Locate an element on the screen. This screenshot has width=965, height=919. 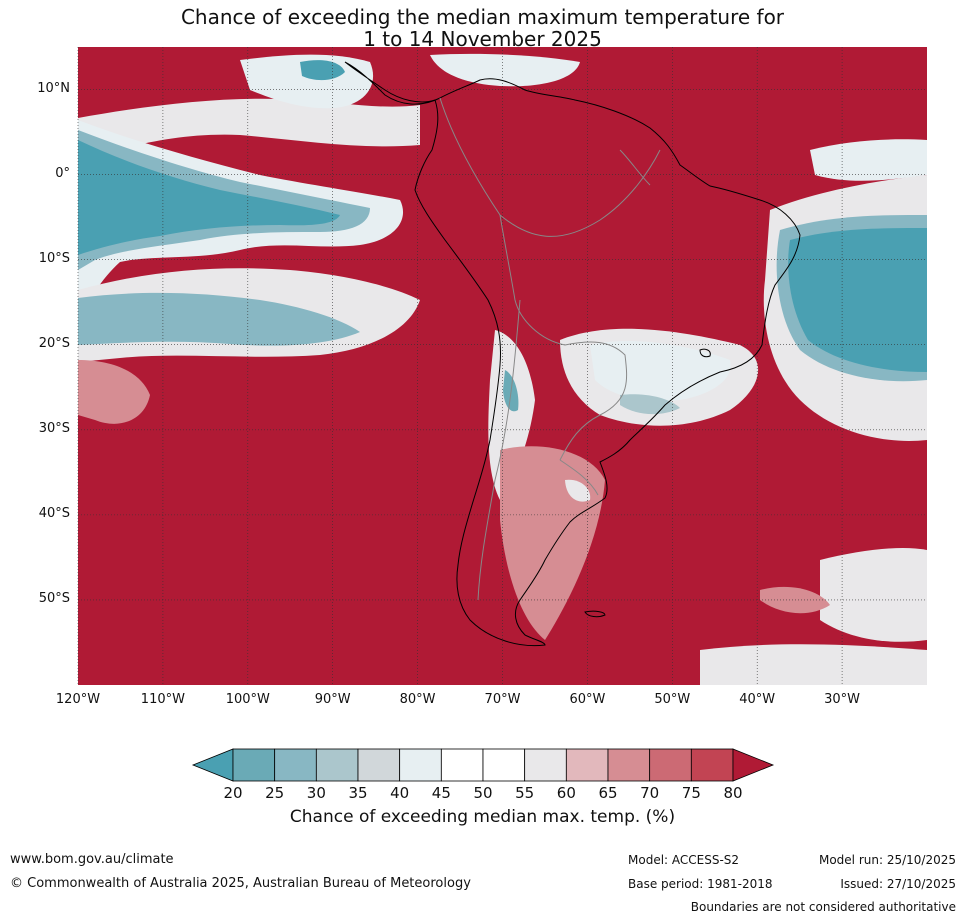
website-link: www.bom.gov.au/climate is located at coordinates (92, 859).